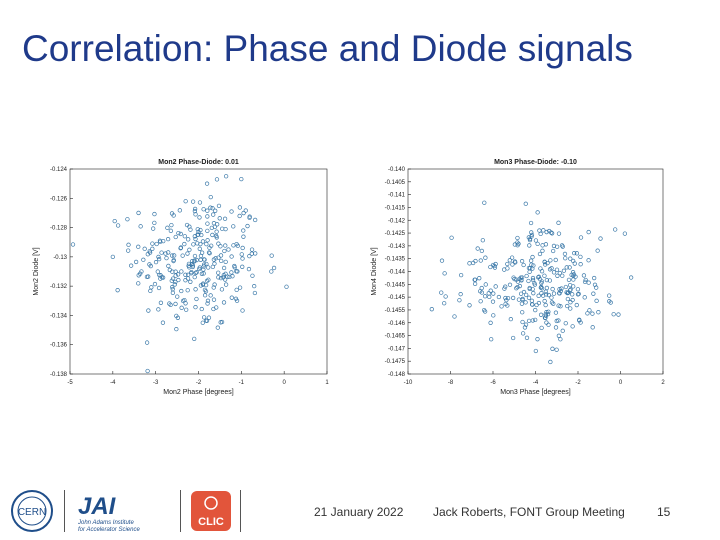  What do you see at coordinates (397, 170) in the screenshot?
I see `y-tick-label: -0.140` at bounding box center [397, 170].